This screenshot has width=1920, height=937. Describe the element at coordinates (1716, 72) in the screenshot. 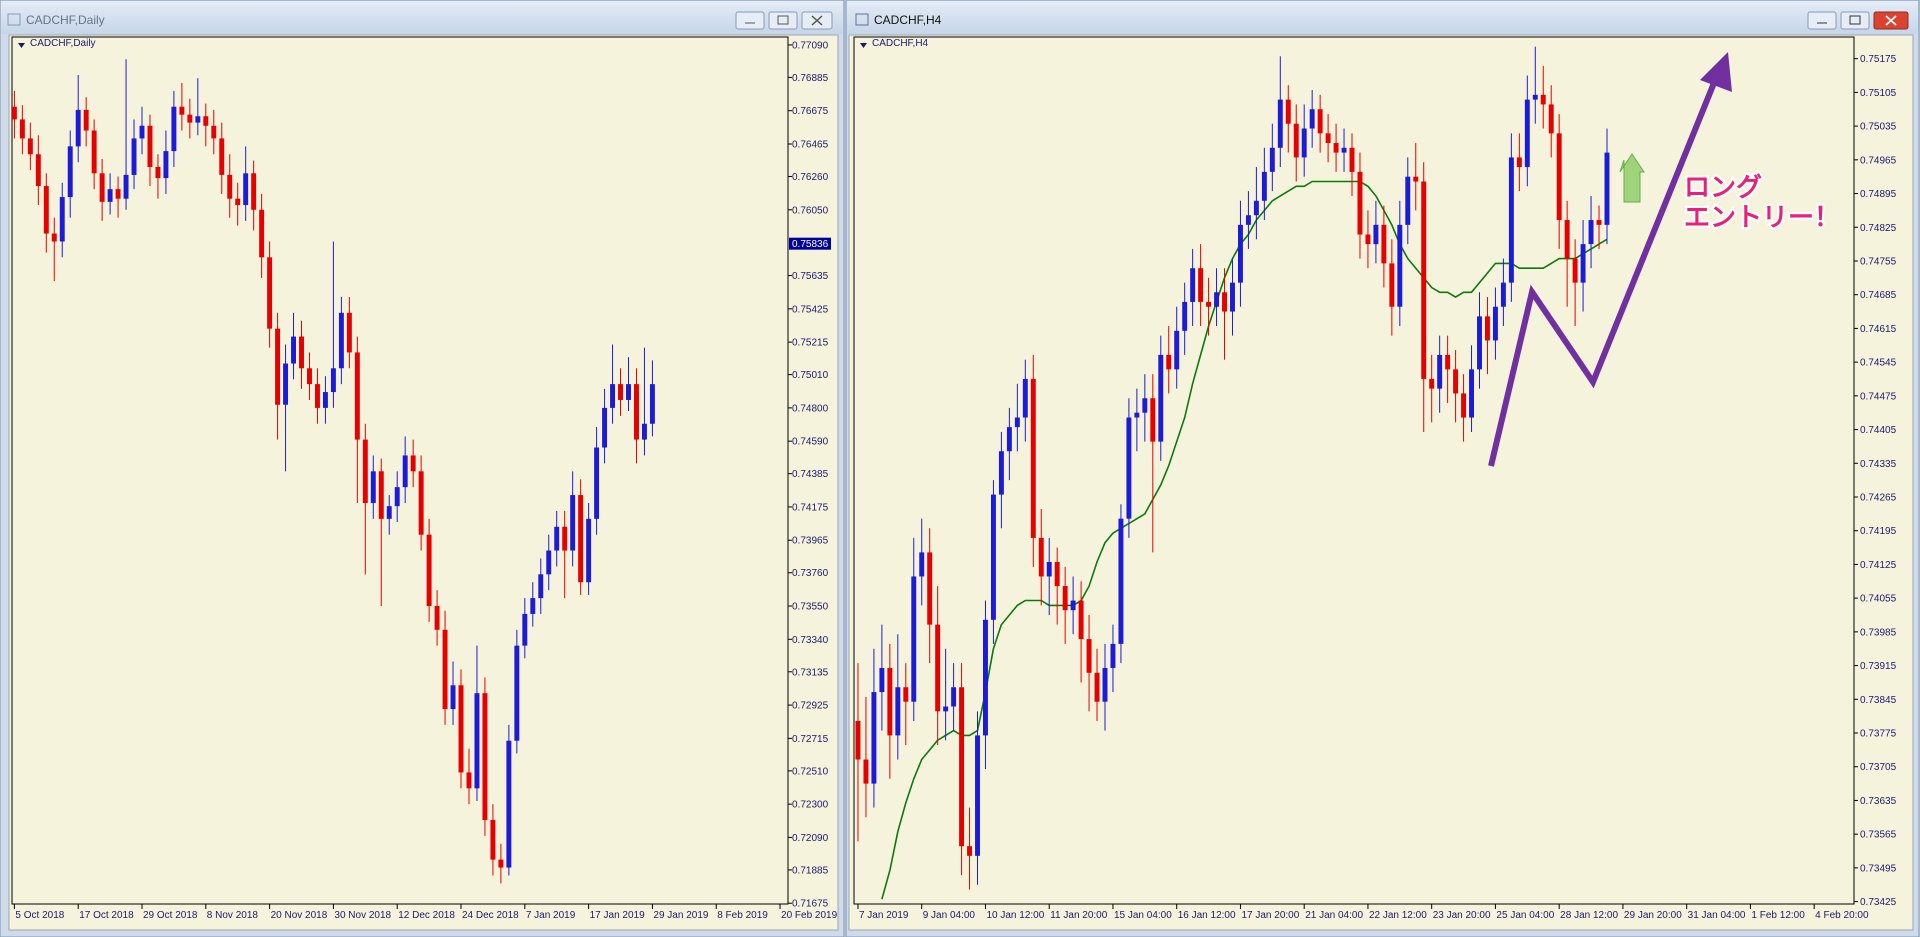

I see `purple-arrow-head` at that location.